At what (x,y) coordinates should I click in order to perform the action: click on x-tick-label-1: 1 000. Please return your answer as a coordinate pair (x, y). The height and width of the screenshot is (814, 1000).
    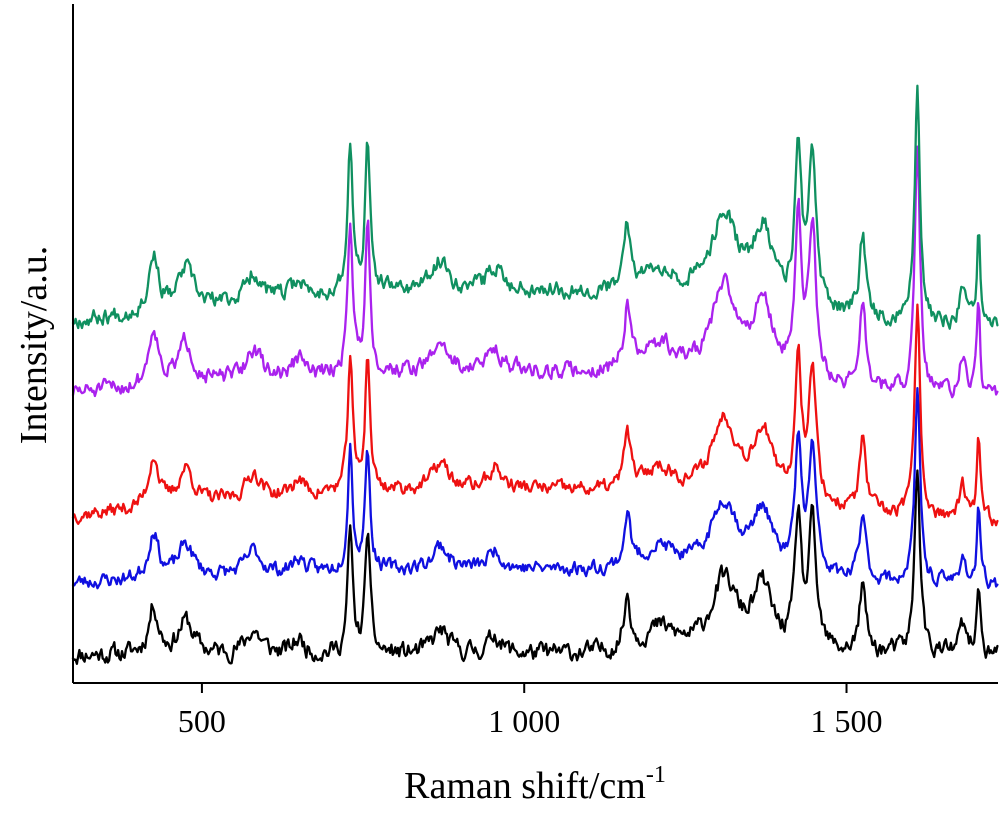
    Looking at the image, I should click on (524, 721).